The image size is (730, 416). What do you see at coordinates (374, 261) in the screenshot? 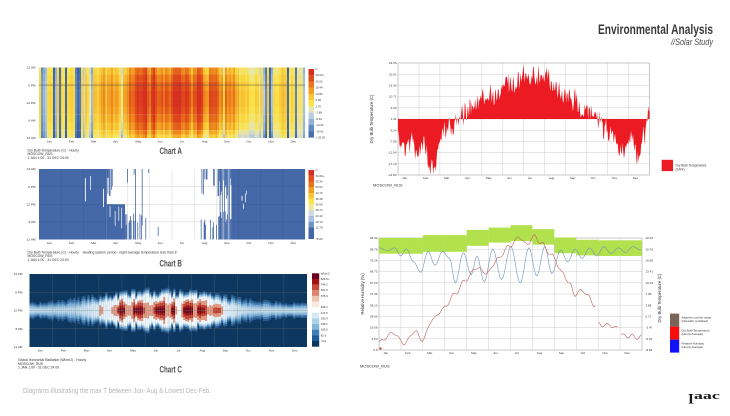
I see `svg-text: 76.26` at bounding box center [374, 261].